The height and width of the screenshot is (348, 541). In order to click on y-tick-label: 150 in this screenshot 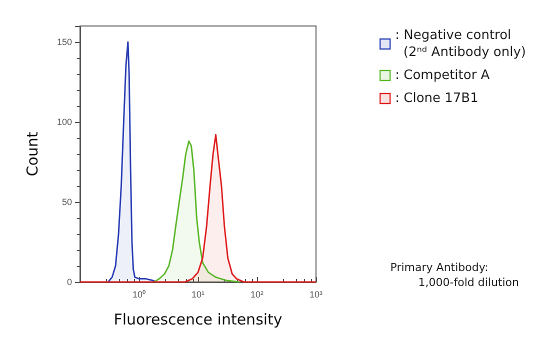, I will do `click(64, 42)`.